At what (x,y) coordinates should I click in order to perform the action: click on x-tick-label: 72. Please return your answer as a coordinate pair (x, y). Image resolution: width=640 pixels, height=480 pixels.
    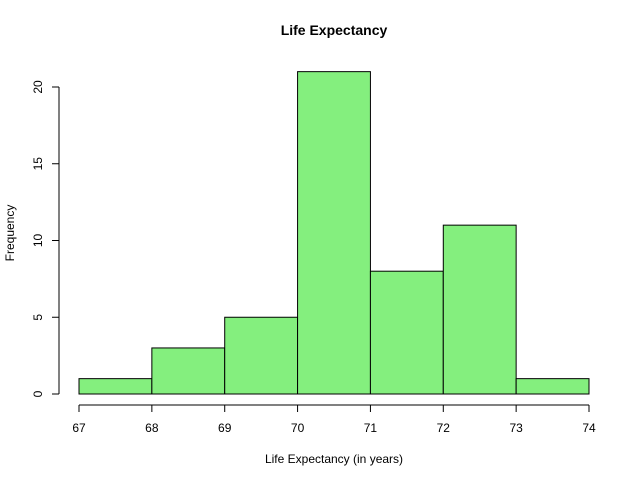
    Looking at the image, I should click on (444, 428).